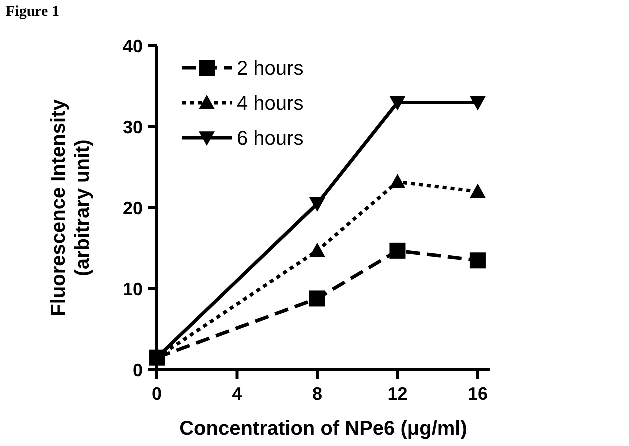 This screenshot has width=629, height=446. I want to click on y-axis-title: Fluorescence Intensity (arbitrary unit), so click(71, 207).